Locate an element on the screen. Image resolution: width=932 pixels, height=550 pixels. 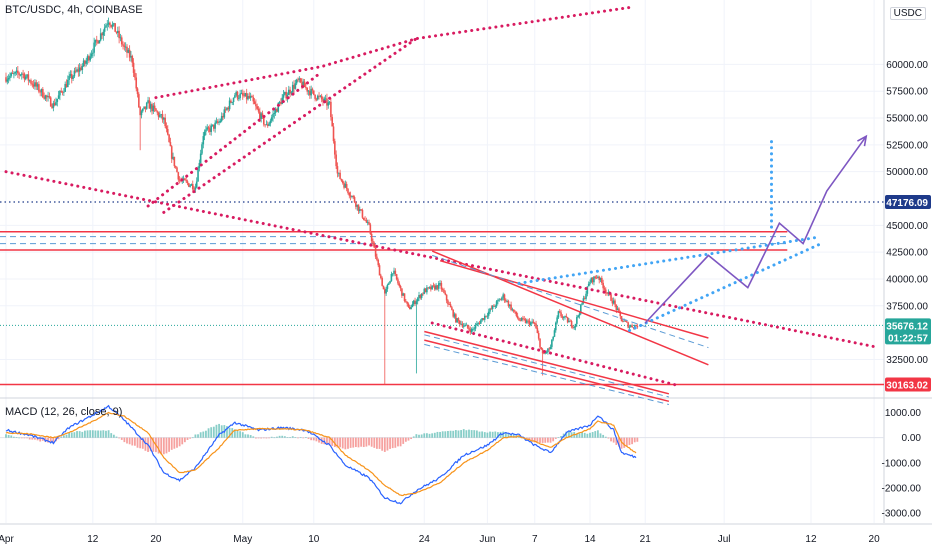
projection-path is located at coordinates (755, 229).